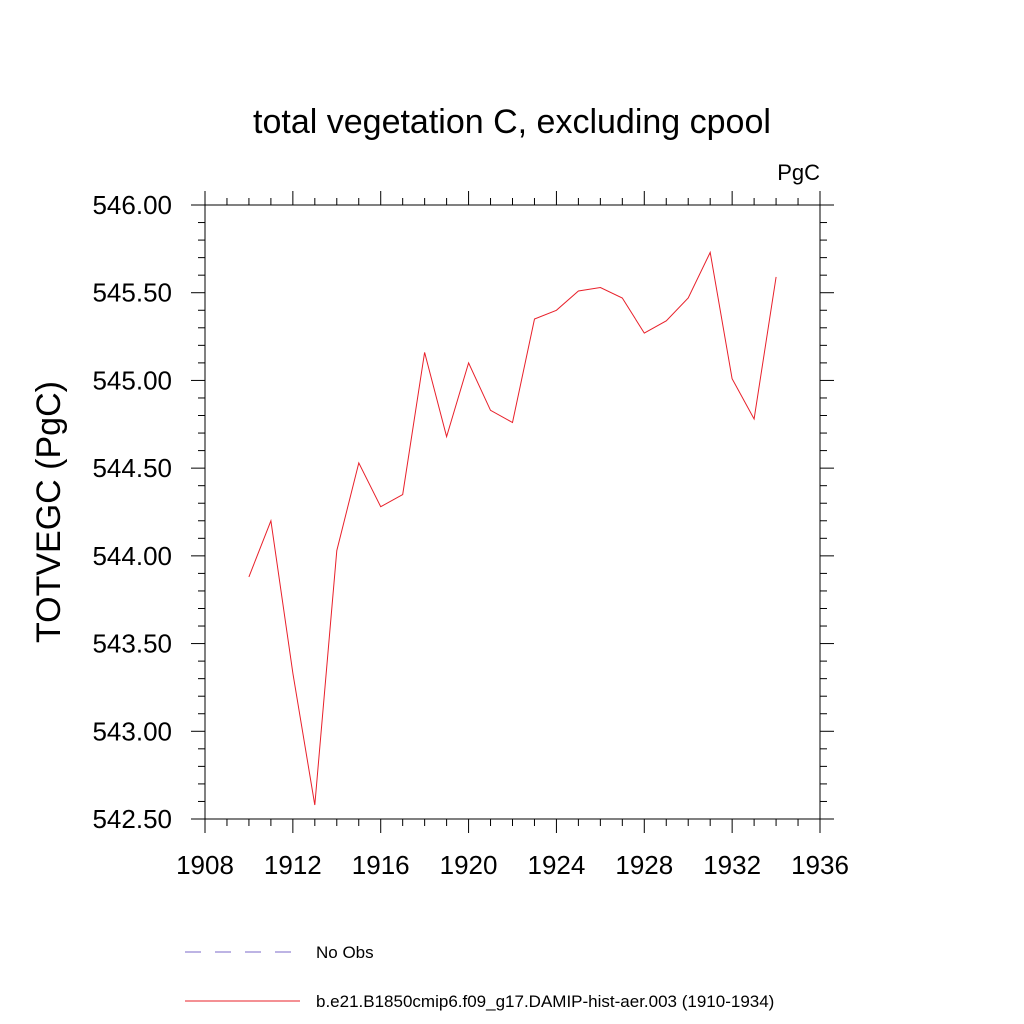 The image size is (1024, 1024). I want to click on y-tick-label: 546.00, so click(132, 205).